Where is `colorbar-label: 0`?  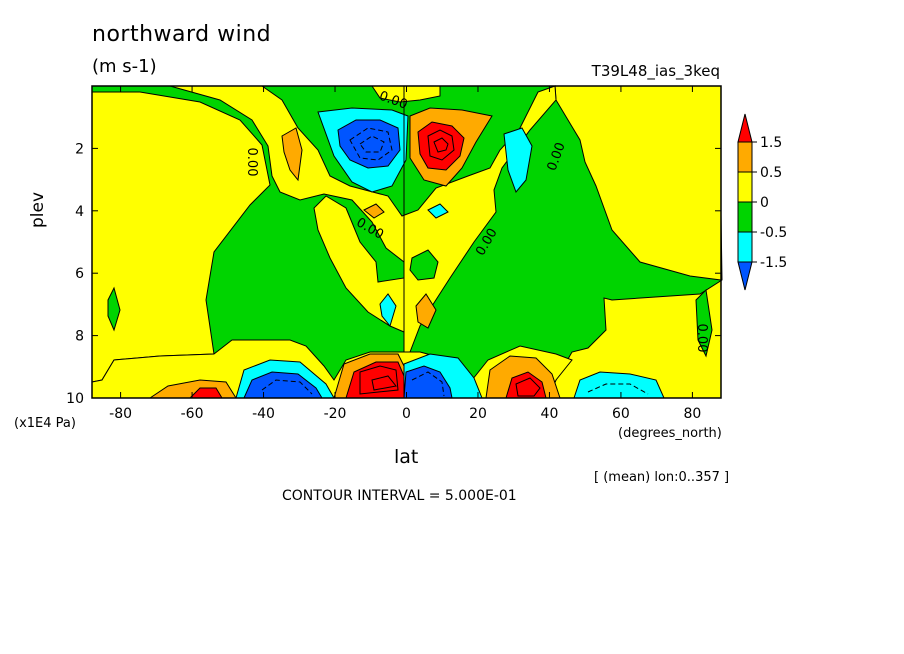 colorbar-label: 0 is located at coordinates (764, 203).